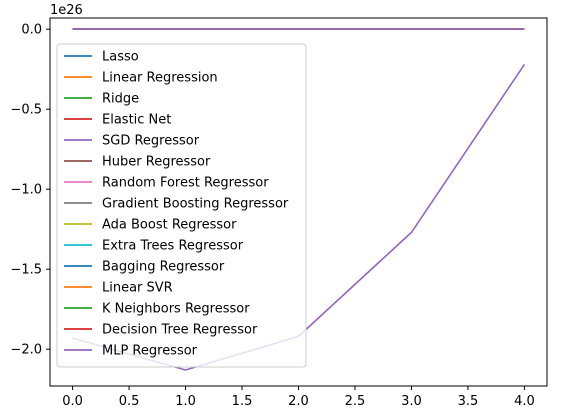 Image resolution: width=577 pixels, height=418 pixels. What do you see at coordinates (31, 30) in the screenshot?
I see `y-tick-label: 0.0` at bounding box center [31, 30].